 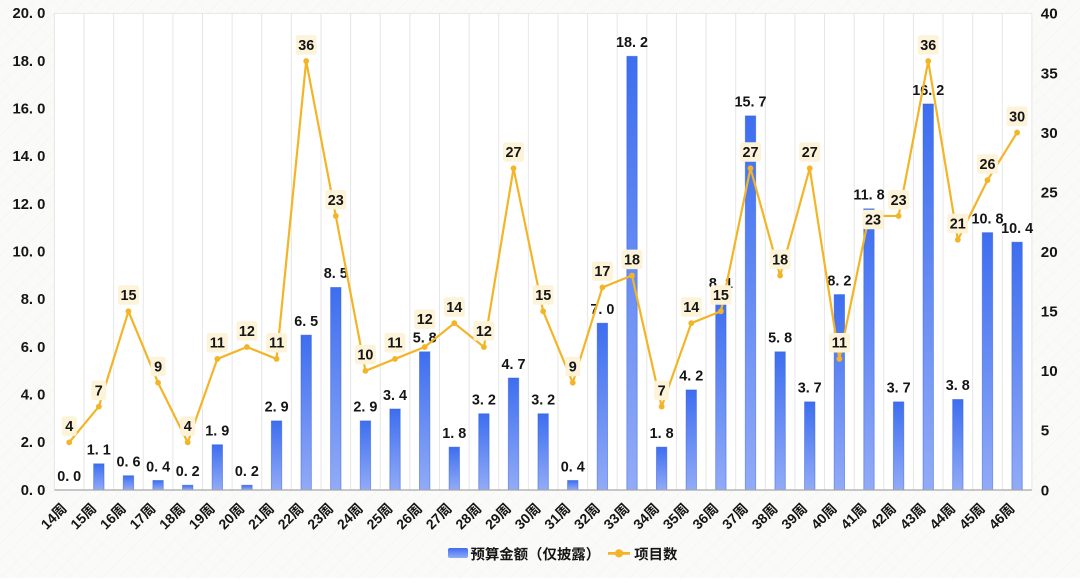 What do you see at coordinates (336, 274) in the screenshot?
I see `svg-text: 8. 5` at bounding box center [336, 274].